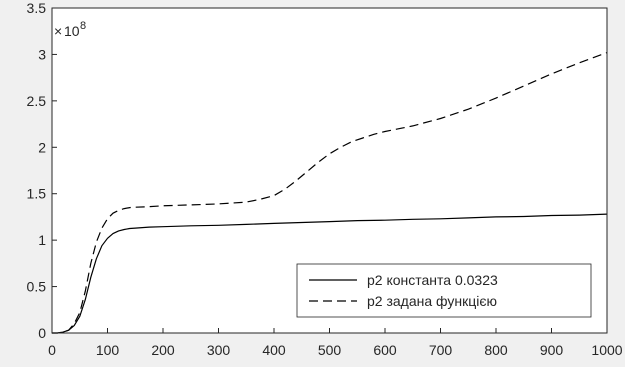 The image size is (625, 367). Describe the element at coordinates (42, 147) in the screenshot. I see `y-tick-label: 2` at that location.